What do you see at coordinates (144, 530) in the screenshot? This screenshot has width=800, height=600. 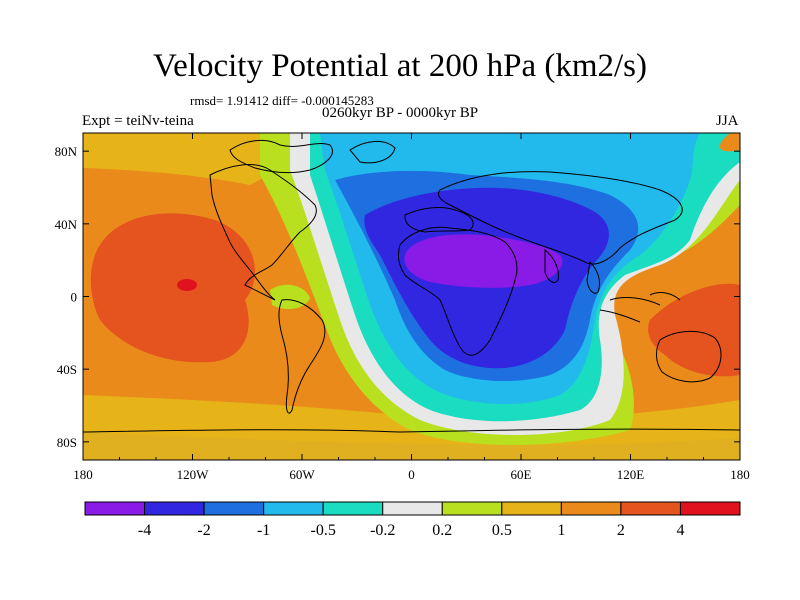 I see `colorbar-label: -4` at bounding box center [144, 530].